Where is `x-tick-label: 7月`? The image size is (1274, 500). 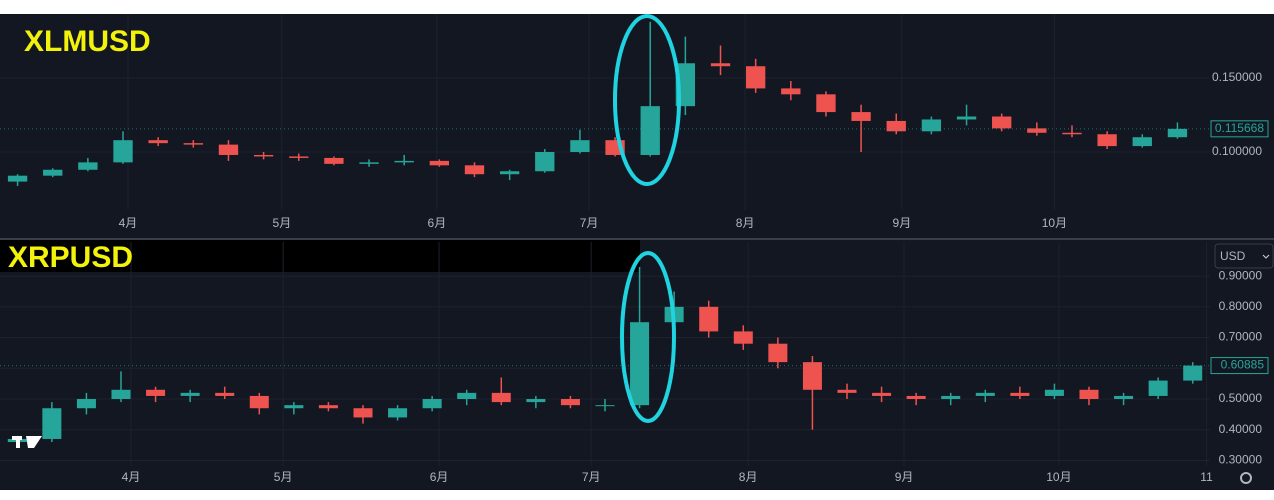 x-tick-label: 7月 is located at coordinates (589, 223).